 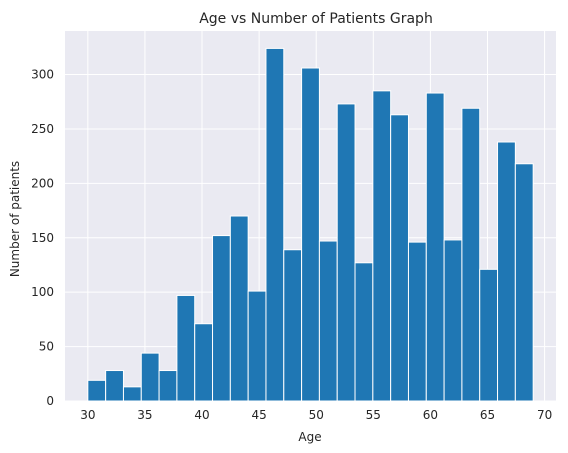 I want to click on y-tick-label: 250, so click(x=42, y=129).